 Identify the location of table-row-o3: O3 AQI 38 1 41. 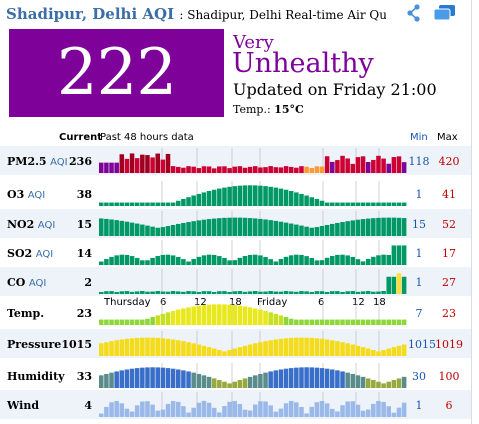
(235, 193).